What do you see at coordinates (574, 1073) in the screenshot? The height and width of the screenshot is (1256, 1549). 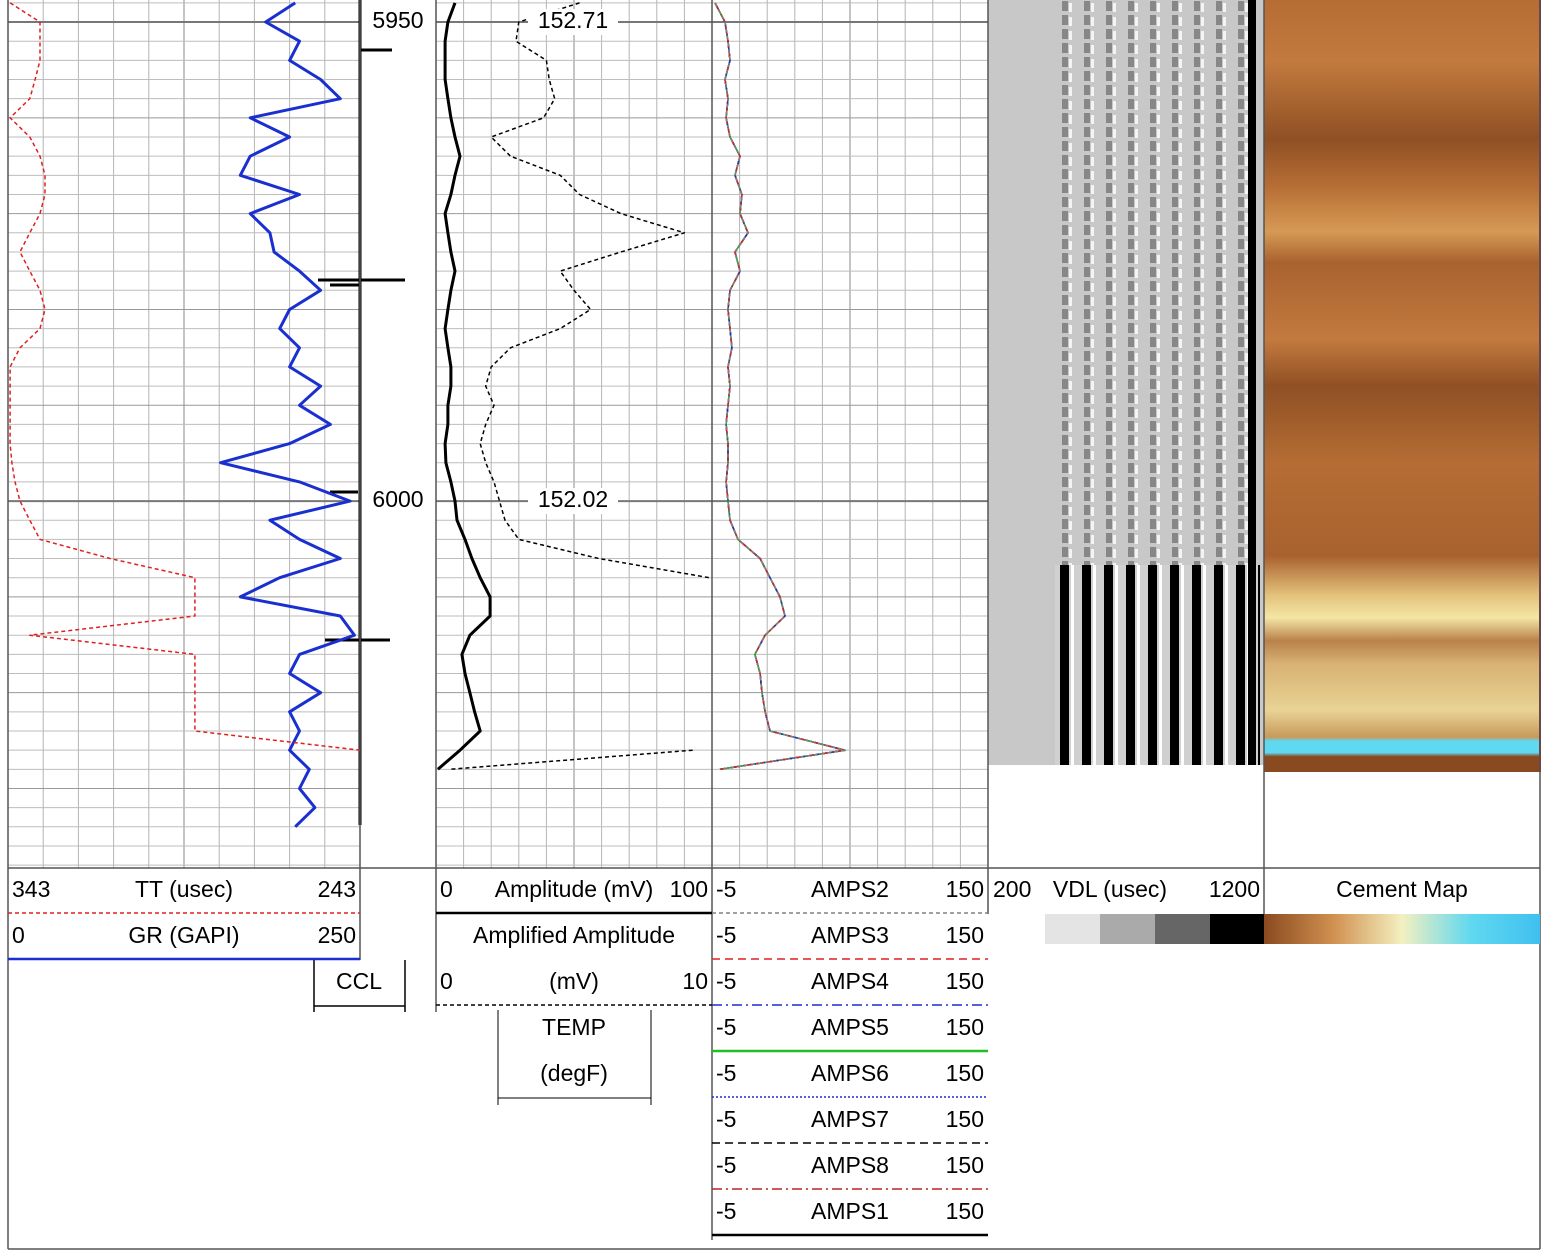 I see `temp-unit: (degF)` at bounding box center [574, 1073].